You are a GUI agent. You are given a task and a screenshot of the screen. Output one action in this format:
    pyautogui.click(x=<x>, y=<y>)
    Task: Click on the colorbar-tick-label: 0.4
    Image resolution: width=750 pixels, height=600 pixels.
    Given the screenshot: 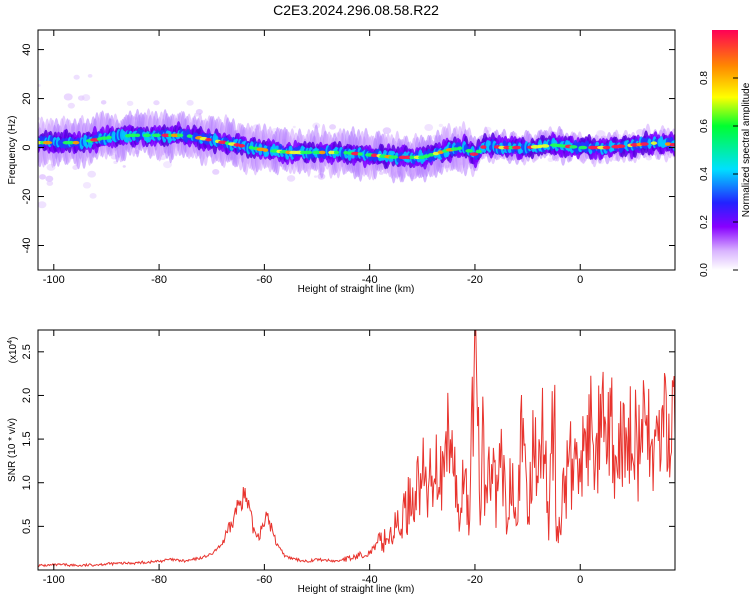 What is the action you would take?
    pyautogui.click(x=704, y=174)
    